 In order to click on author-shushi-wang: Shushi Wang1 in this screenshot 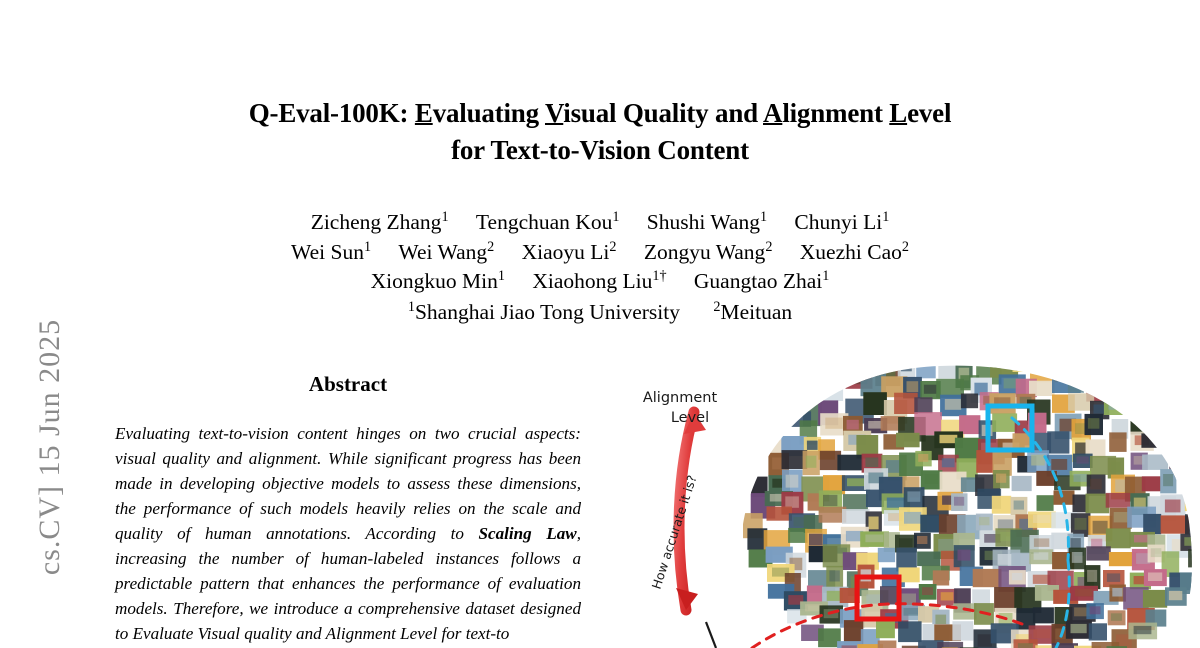, I will do `click(707, 221)`.